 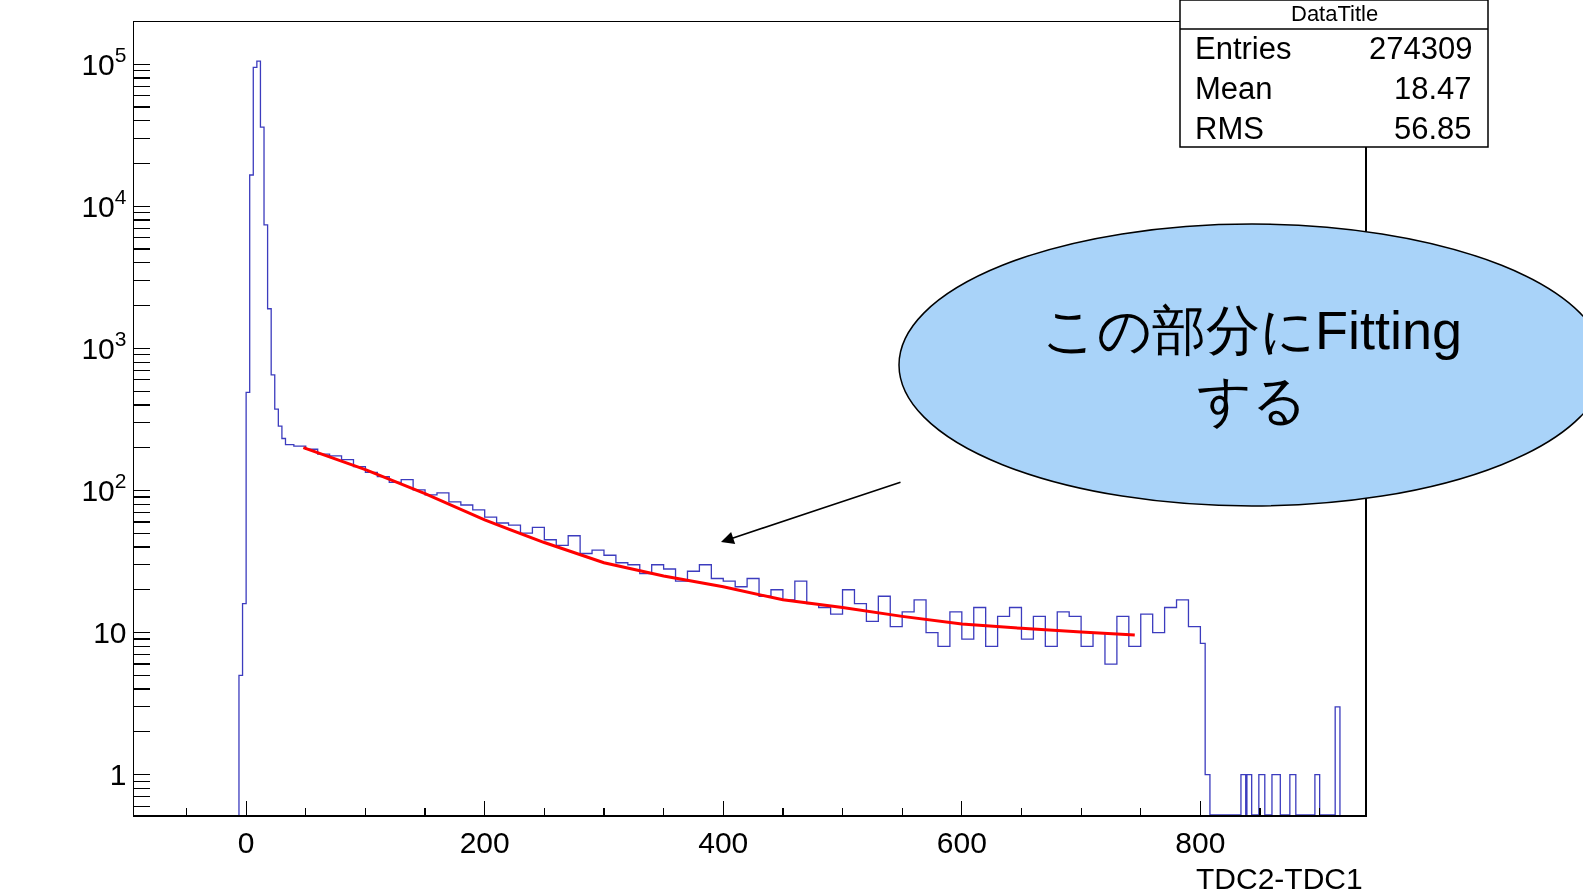 I want to click on annotation: Entries, so click(x=1243, y=48).